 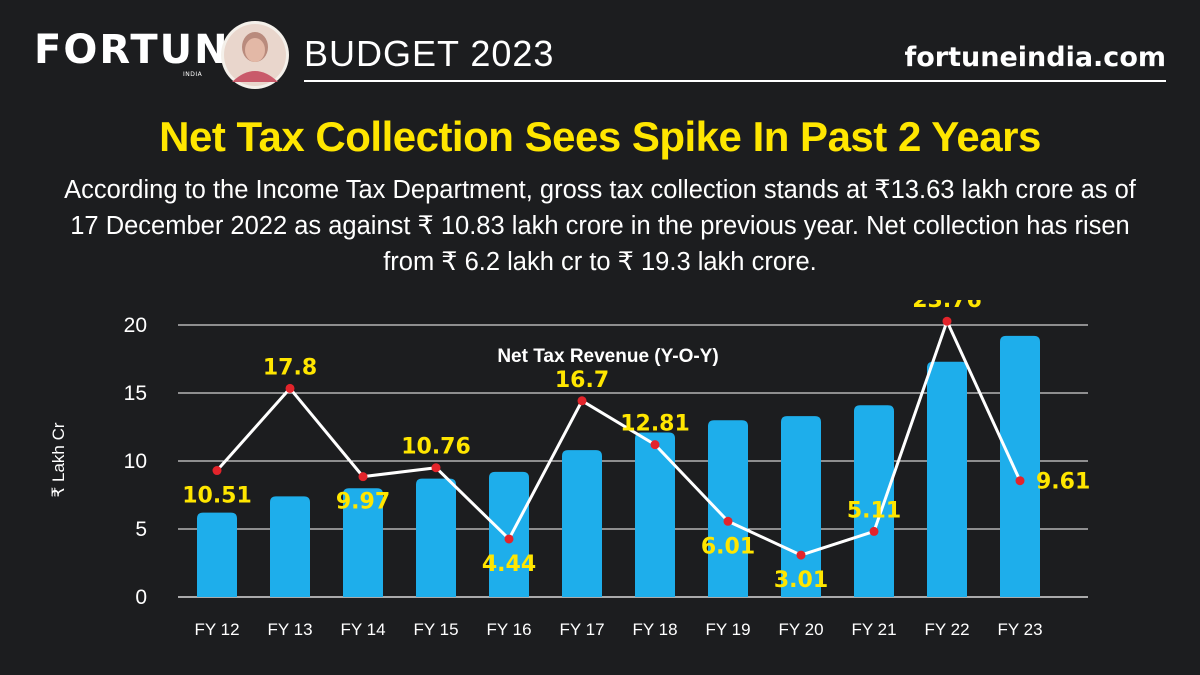 I want to click on y-tick-label: 10, so click(x=135, y=461).